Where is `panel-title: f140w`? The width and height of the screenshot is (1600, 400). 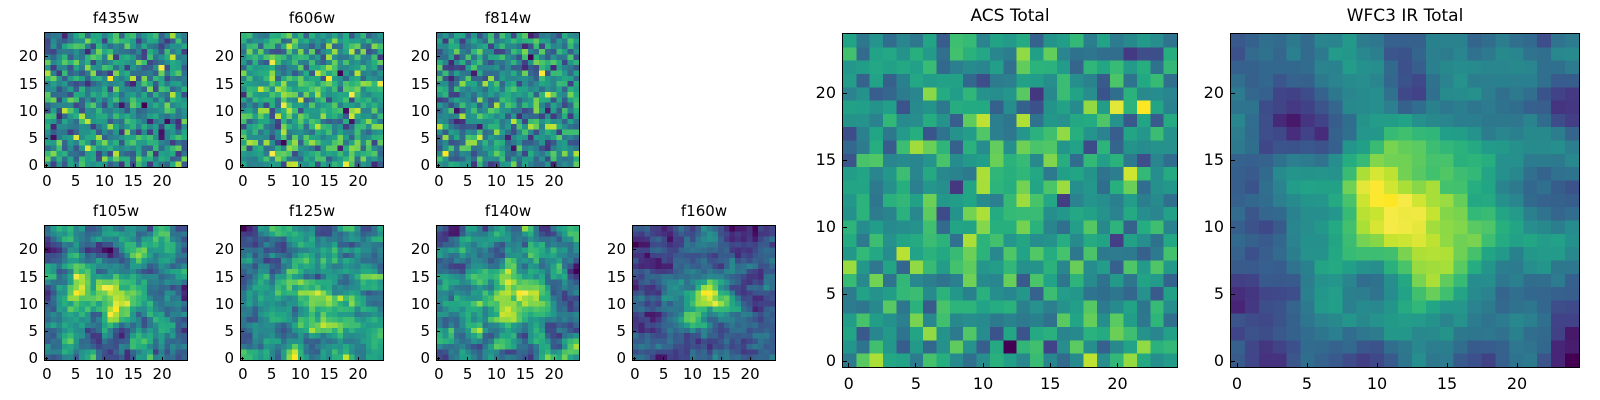 panel-title: f140w is located at coordinates (508, 211).